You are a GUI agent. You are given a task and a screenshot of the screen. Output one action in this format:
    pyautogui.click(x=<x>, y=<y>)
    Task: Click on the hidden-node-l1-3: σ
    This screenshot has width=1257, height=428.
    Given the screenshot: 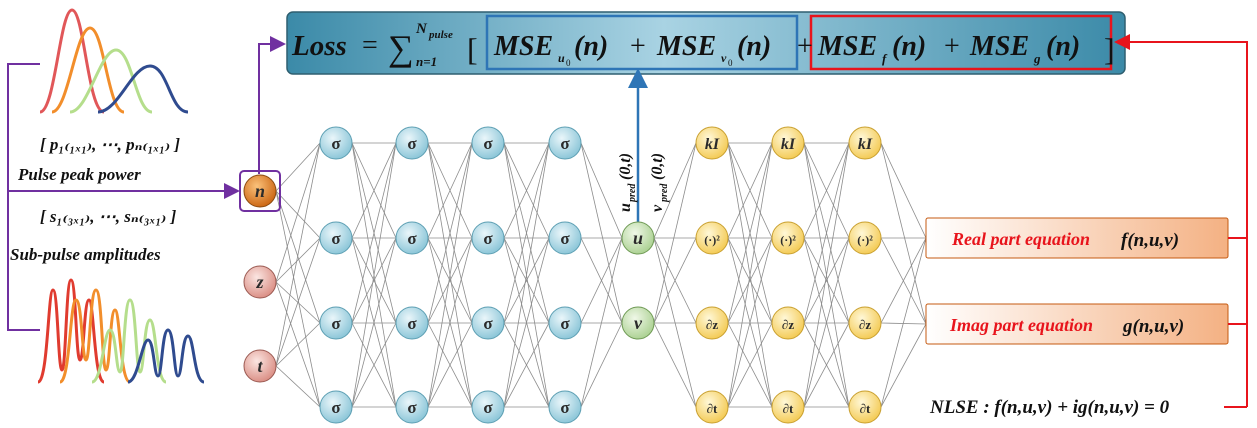 What is the action you would take?
    pyautogui.click(x=336, y=323)
    